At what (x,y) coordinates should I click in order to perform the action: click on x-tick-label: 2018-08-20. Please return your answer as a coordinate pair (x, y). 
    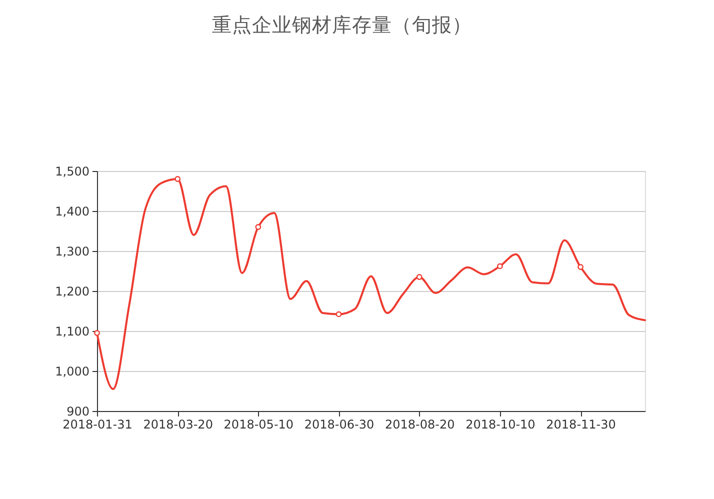
    Looking at the image, I should click on (419, 425).